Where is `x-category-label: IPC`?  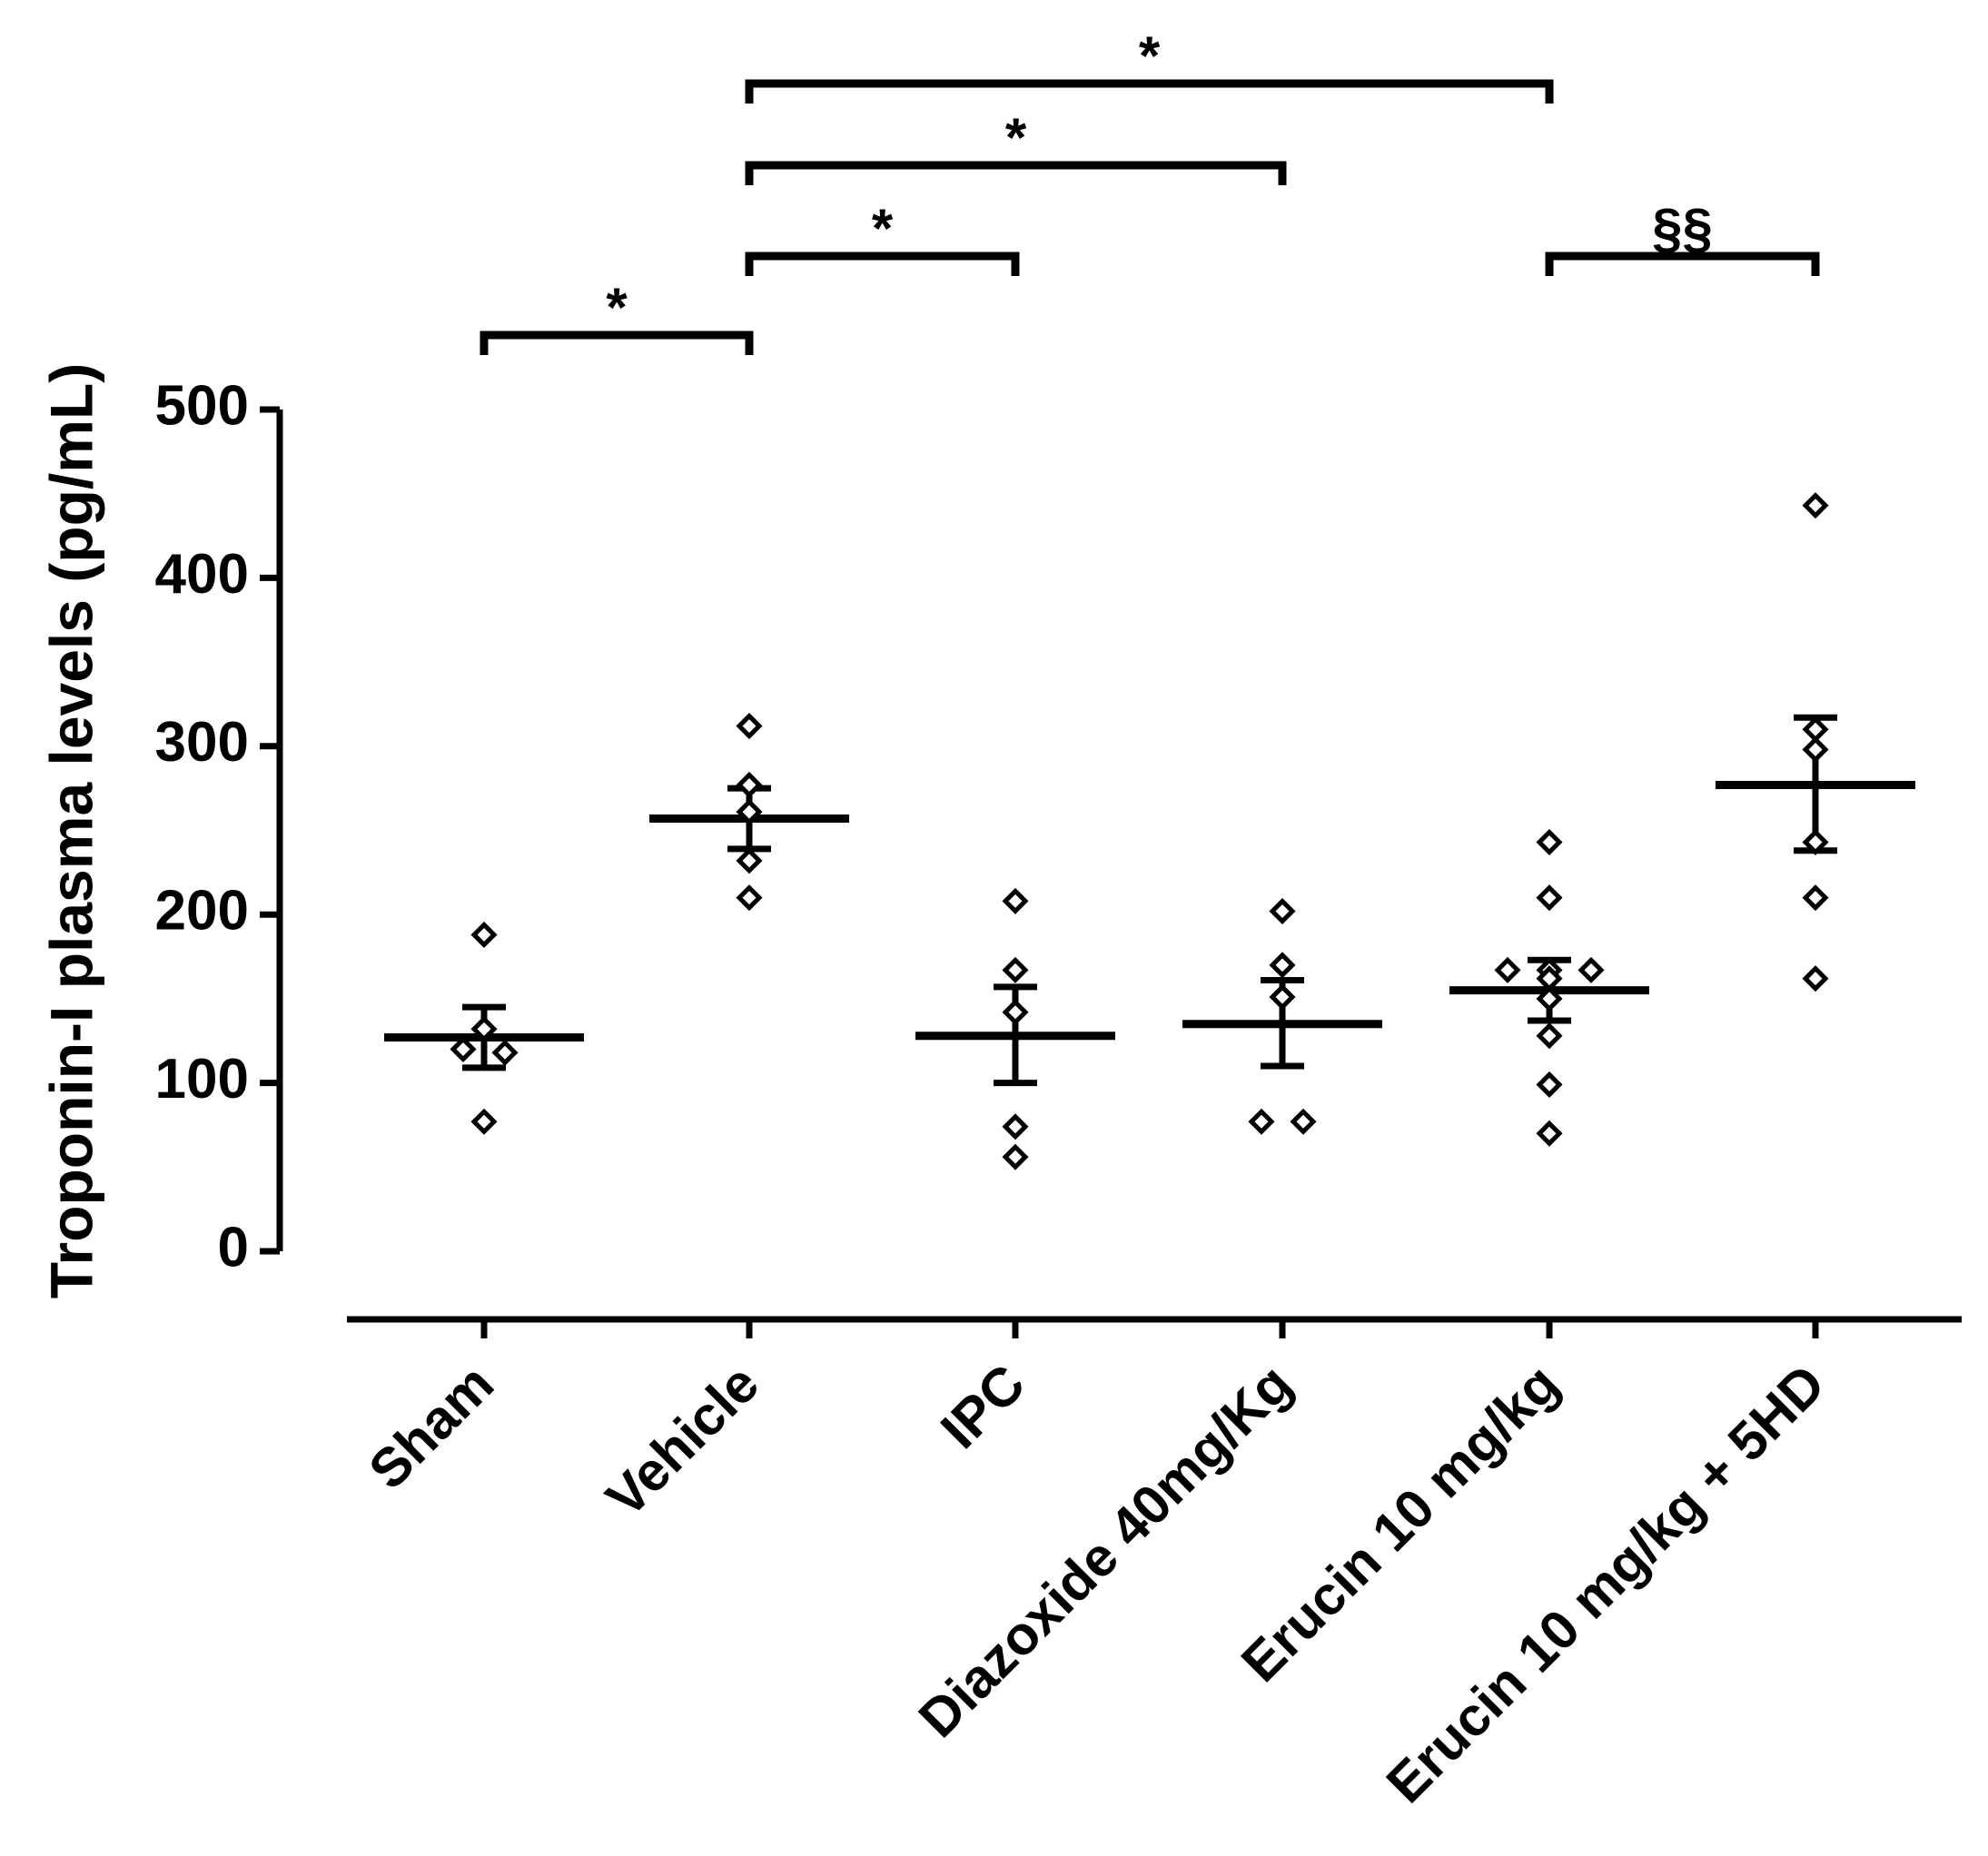 x-category-label: IPC is located at coordinates (982, 1406).